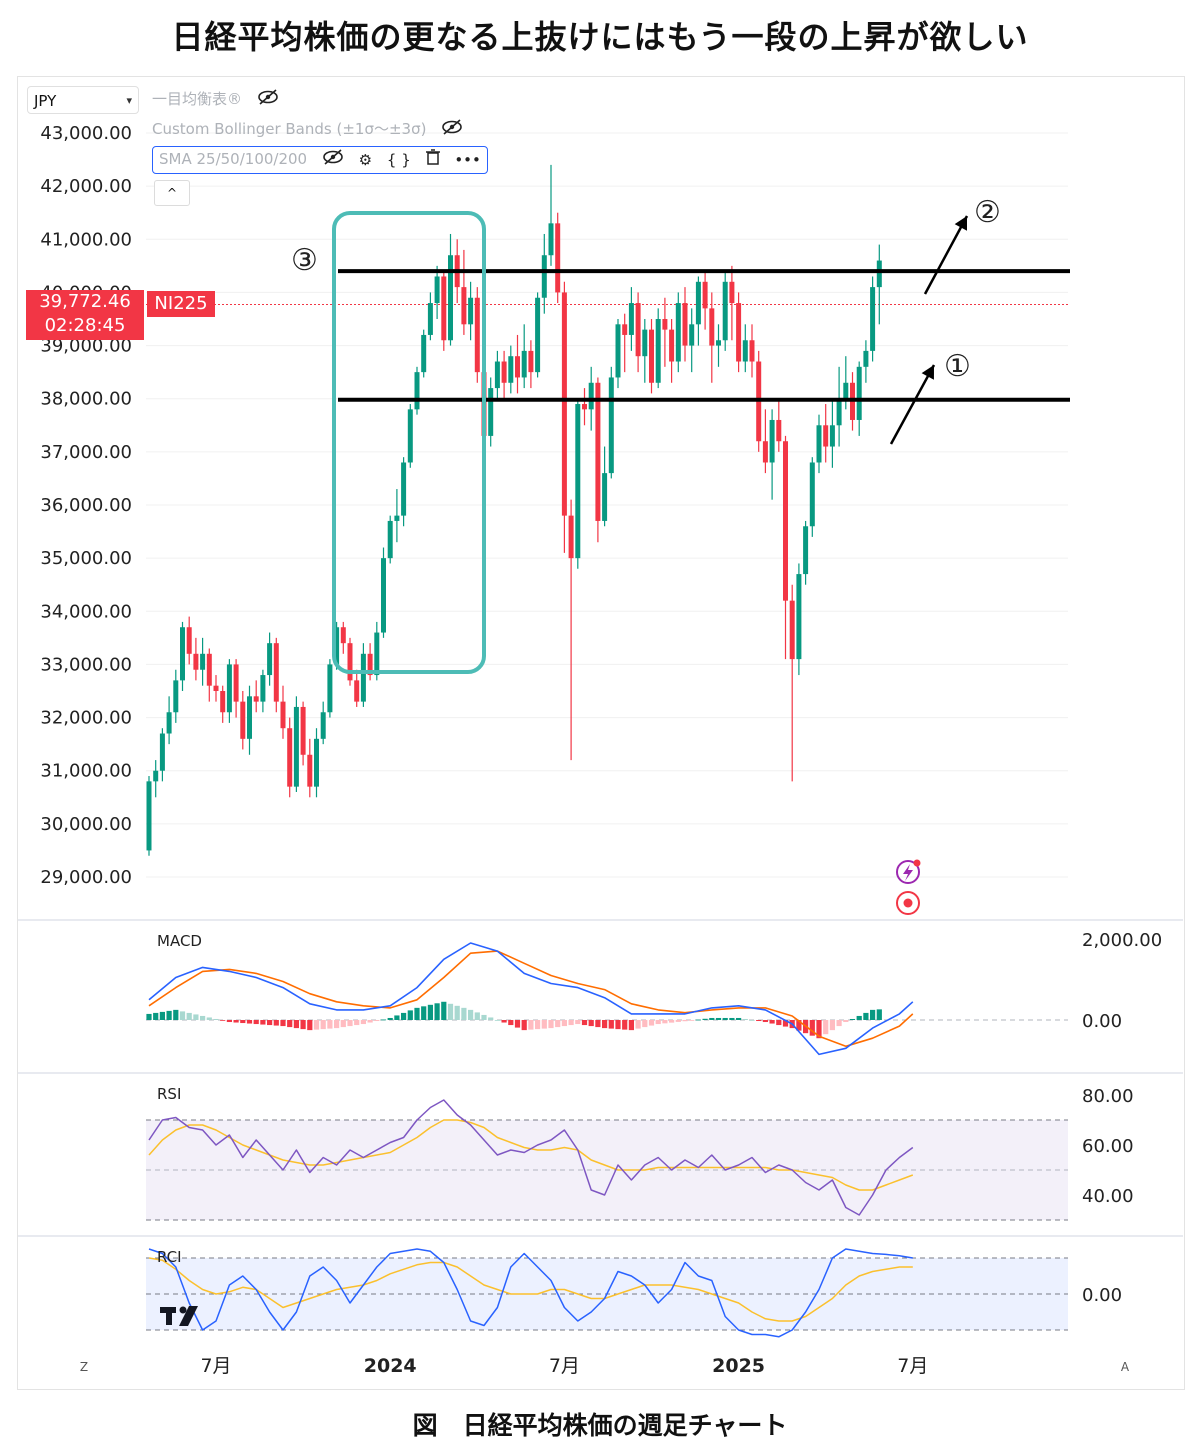  What do you see at coordinates (912, 404) in the screenshot?
I see `arrow-support` at bounding box center [912, 404].